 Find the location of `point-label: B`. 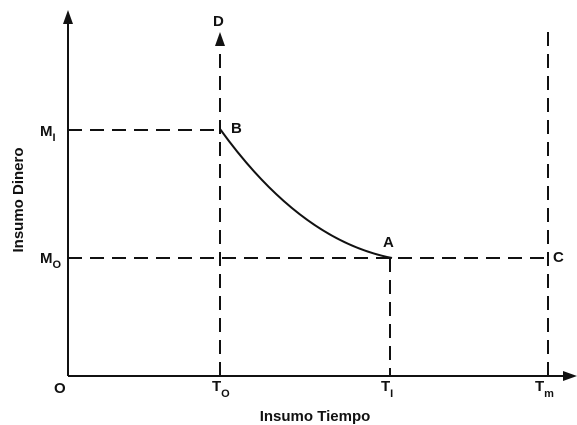

point-label: B is located at coordinates (236, 128).